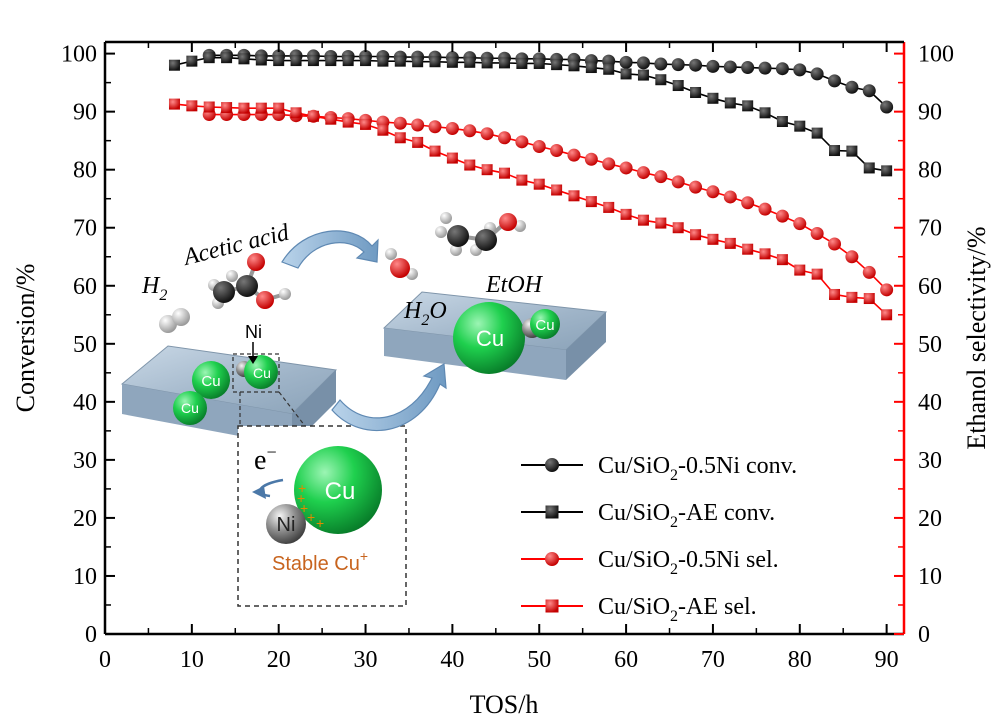 The width and height of the screenshot is (1000, 725). What do you see at coordinates (401, 264) in the screenshot?
I see `water-molecule` at bounding box center [401, 264].